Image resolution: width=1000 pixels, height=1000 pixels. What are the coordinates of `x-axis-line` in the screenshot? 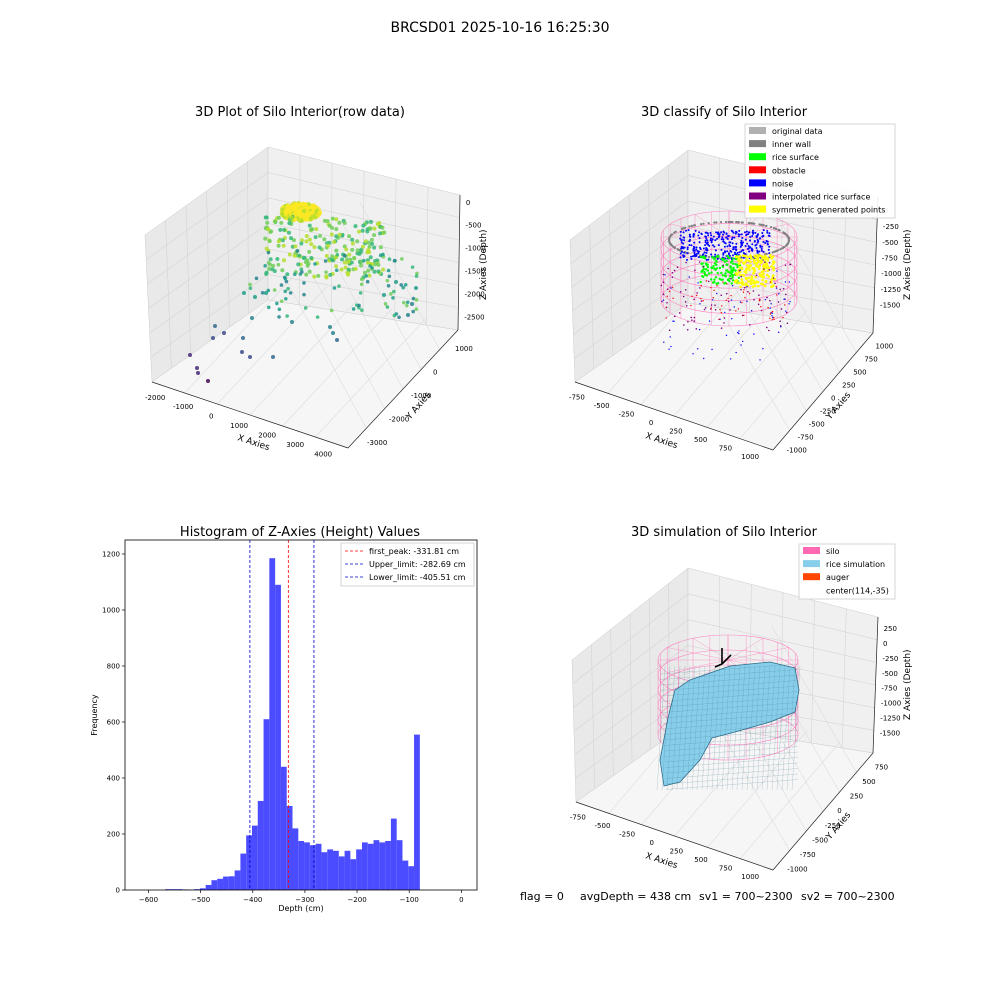 It's located at (674, 416).